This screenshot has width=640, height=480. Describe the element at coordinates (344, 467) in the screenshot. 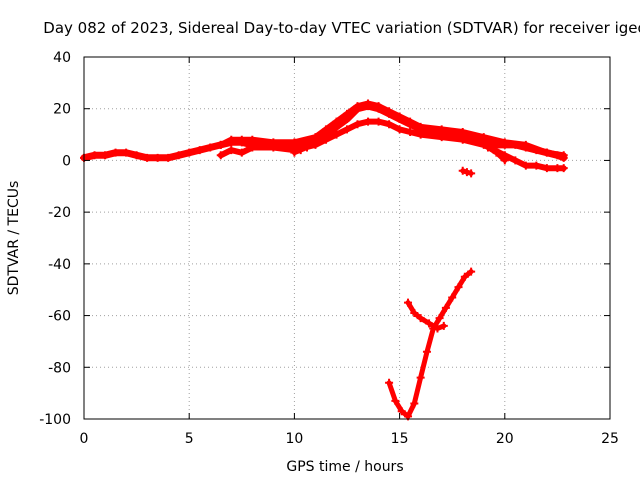

I see `x-axis-label: GPS time / hours` at that location.